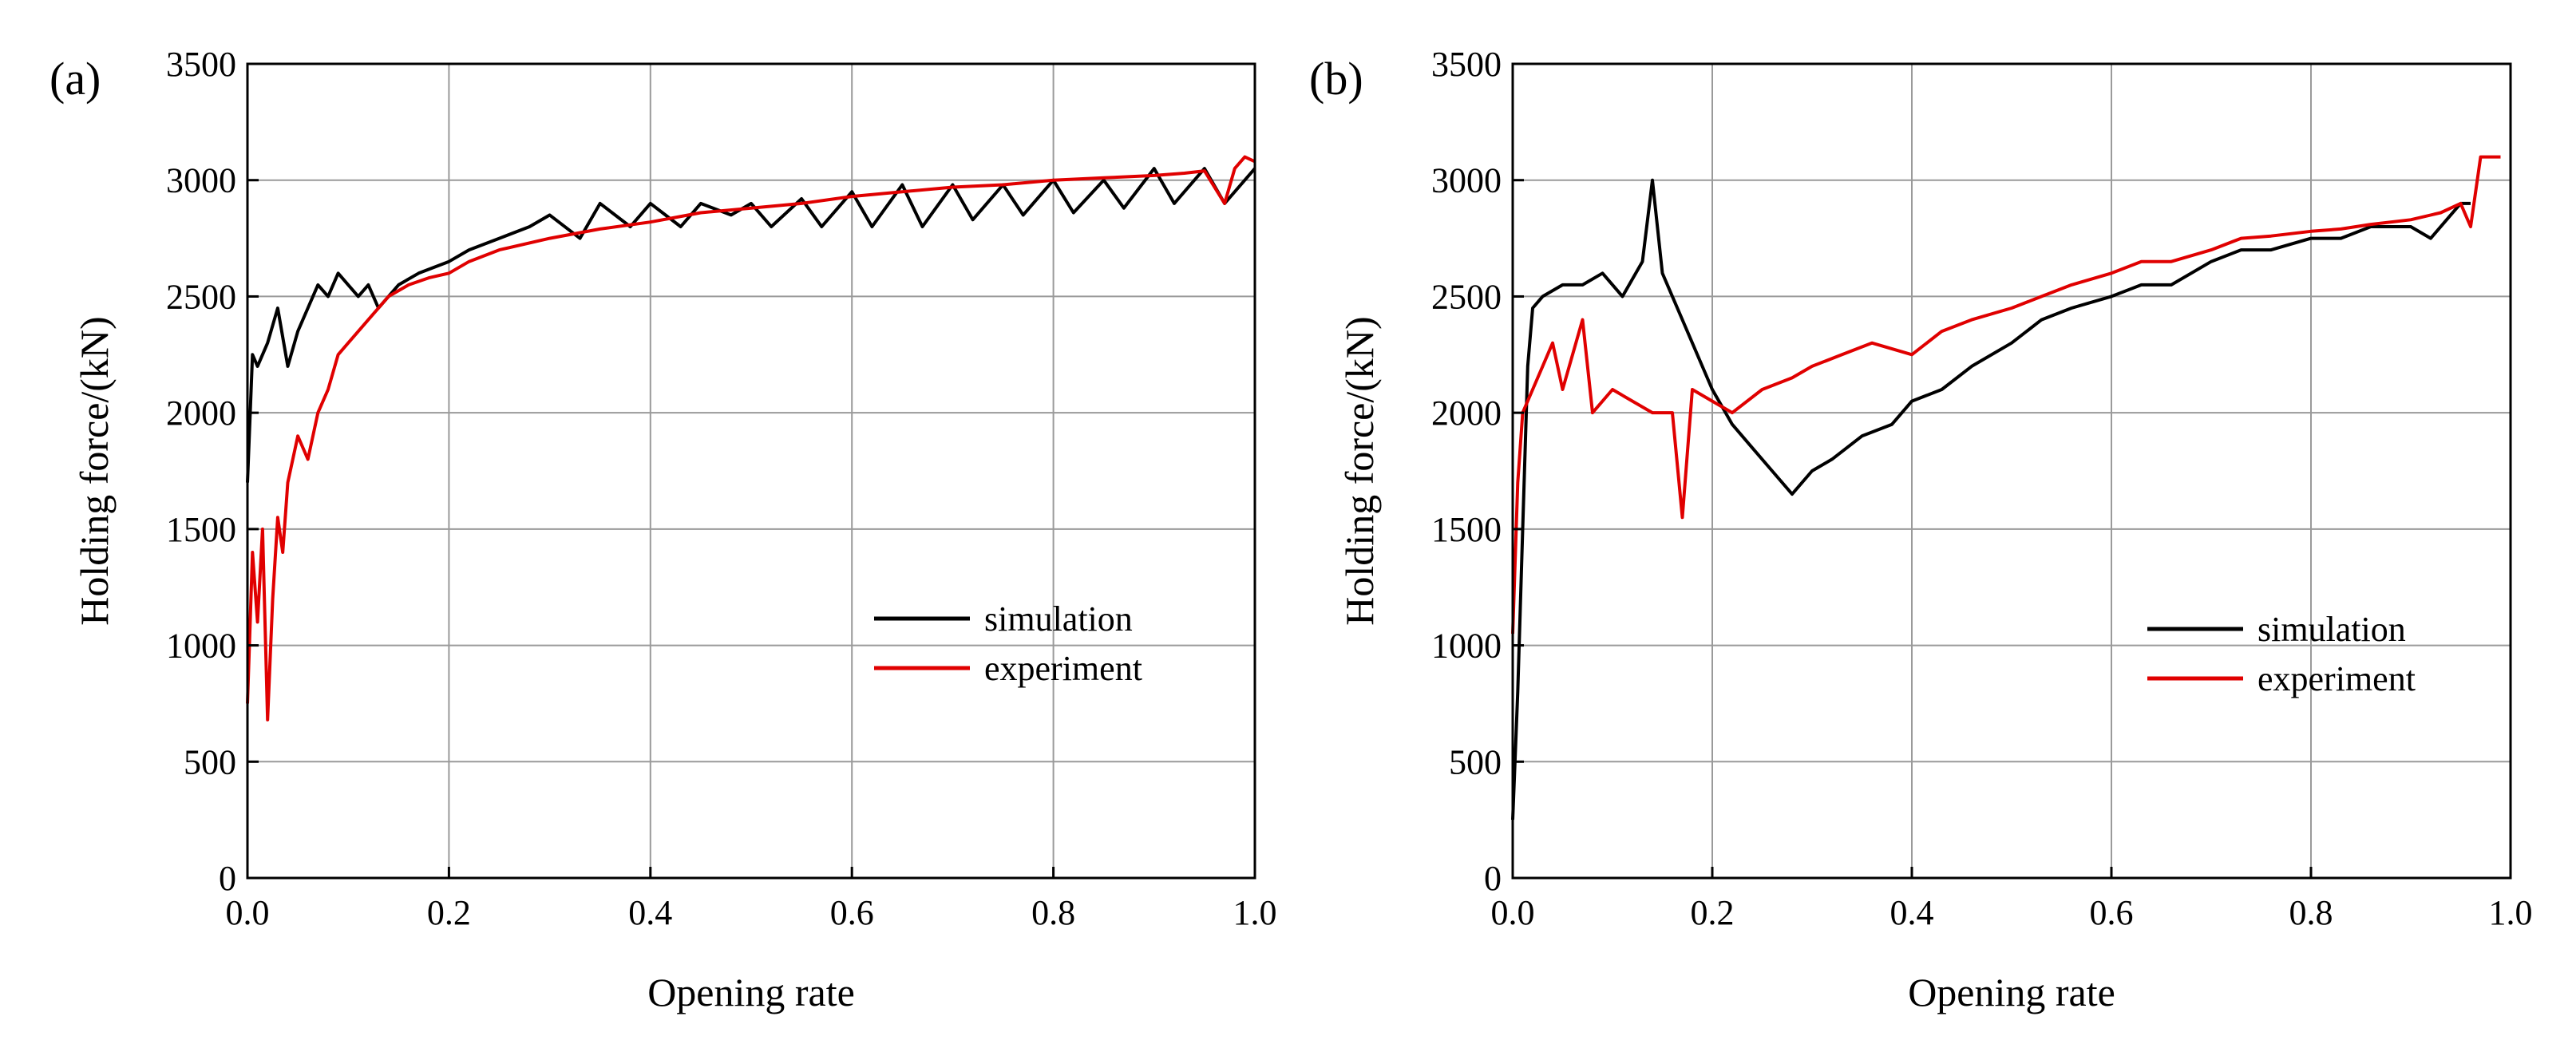 The width and height of the screenshot is (2576, 1044). Describe the element at coordinates (751, 325) in the screenshot. I see `series-line-simulation` at that location.